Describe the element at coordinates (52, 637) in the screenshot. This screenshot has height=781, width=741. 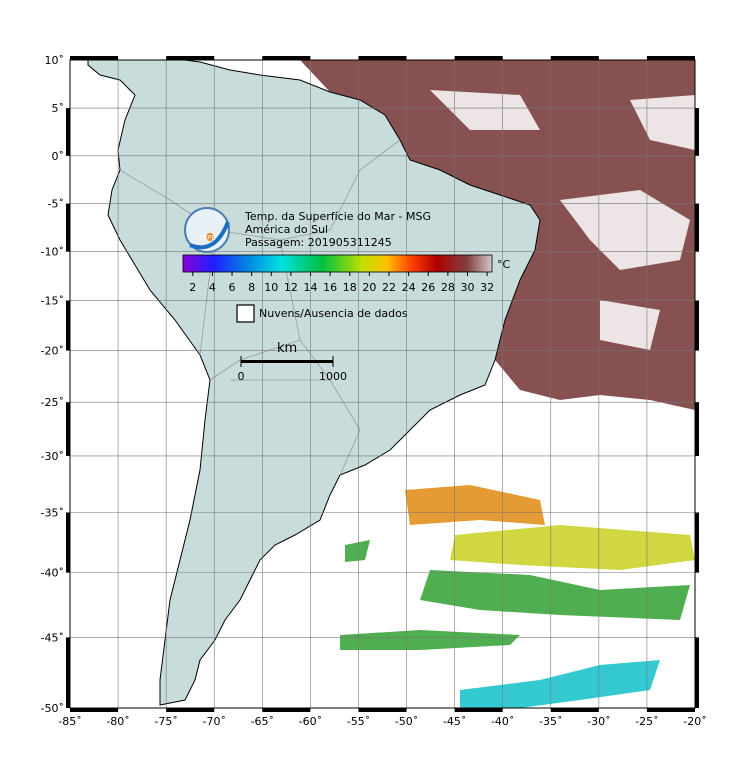
I see `y-tick-label: -45˚` at that location.